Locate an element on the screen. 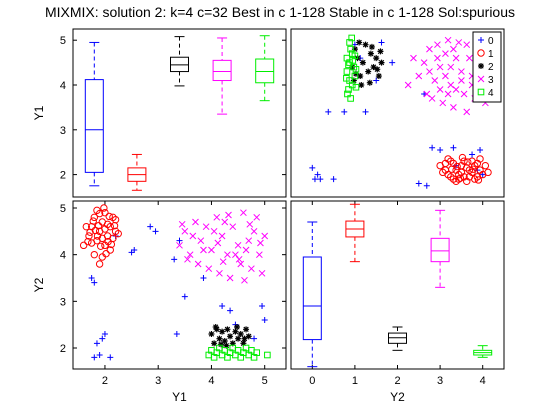  legend-label: 4 is located at coordinates (491, 93).